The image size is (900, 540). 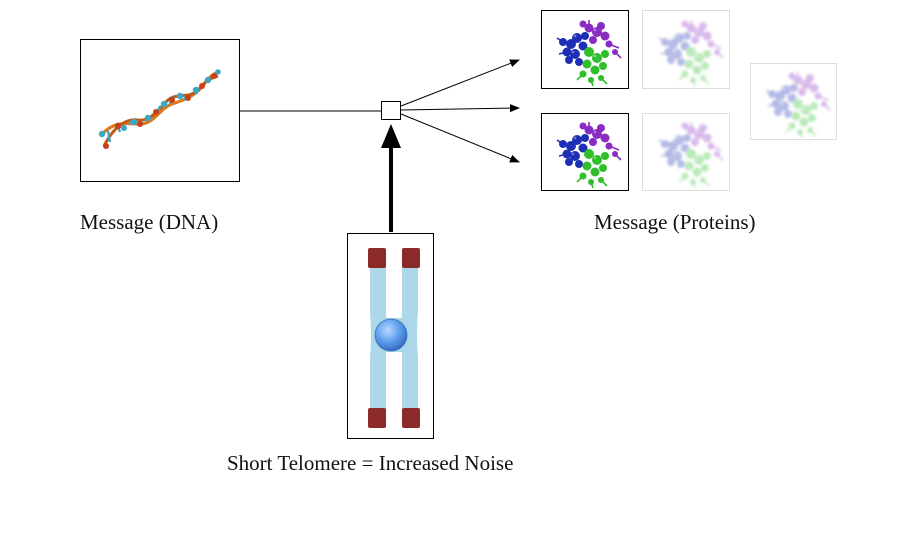 I want to click on proteins-message-label: Message (Proteins), so click(x=675, y=222).